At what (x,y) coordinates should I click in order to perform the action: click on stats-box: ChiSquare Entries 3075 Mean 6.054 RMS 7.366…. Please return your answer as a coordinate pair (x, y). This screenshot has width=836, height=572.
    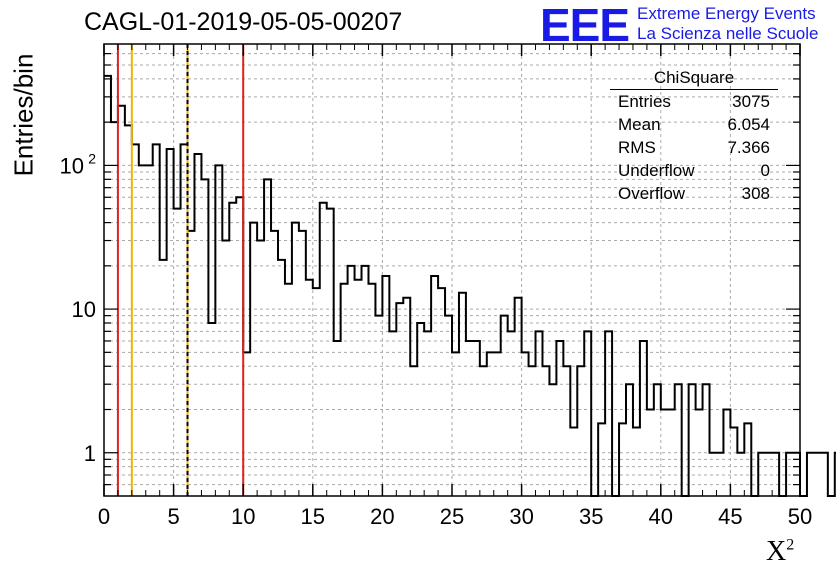
    Looking at the image, I should click on (694, 137).